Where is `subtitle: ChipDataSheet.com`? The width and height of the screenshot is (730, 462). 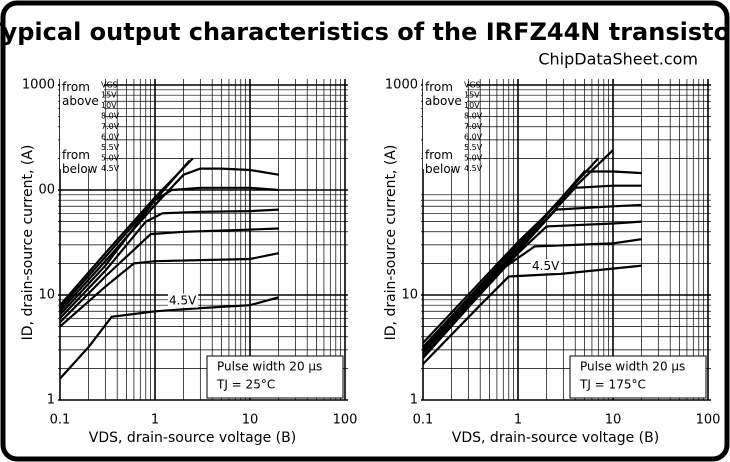
subtitle: ChipDataSheet.com is located at coordinates (618, 59).